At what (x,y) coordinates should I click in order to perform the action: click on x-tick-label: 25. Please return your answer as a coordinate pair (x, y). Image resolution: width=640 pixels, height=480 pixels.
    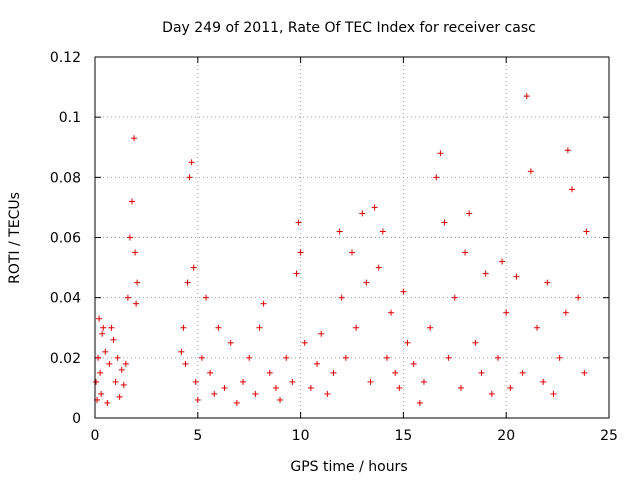
    Looking at the image, I should click on (609, 436).